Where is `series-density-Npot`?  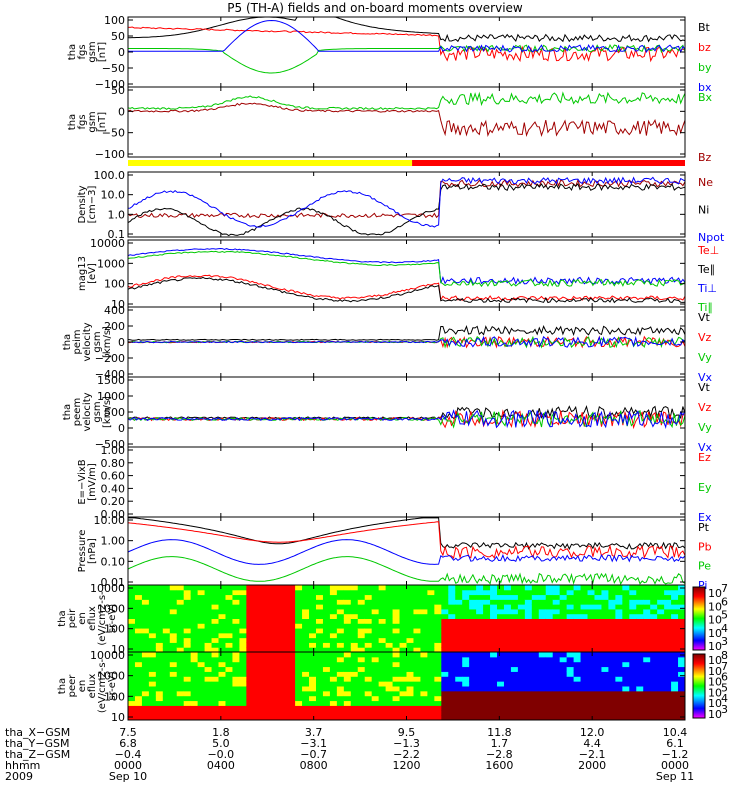 series-density-Npot is located at coordinates (406, 202).